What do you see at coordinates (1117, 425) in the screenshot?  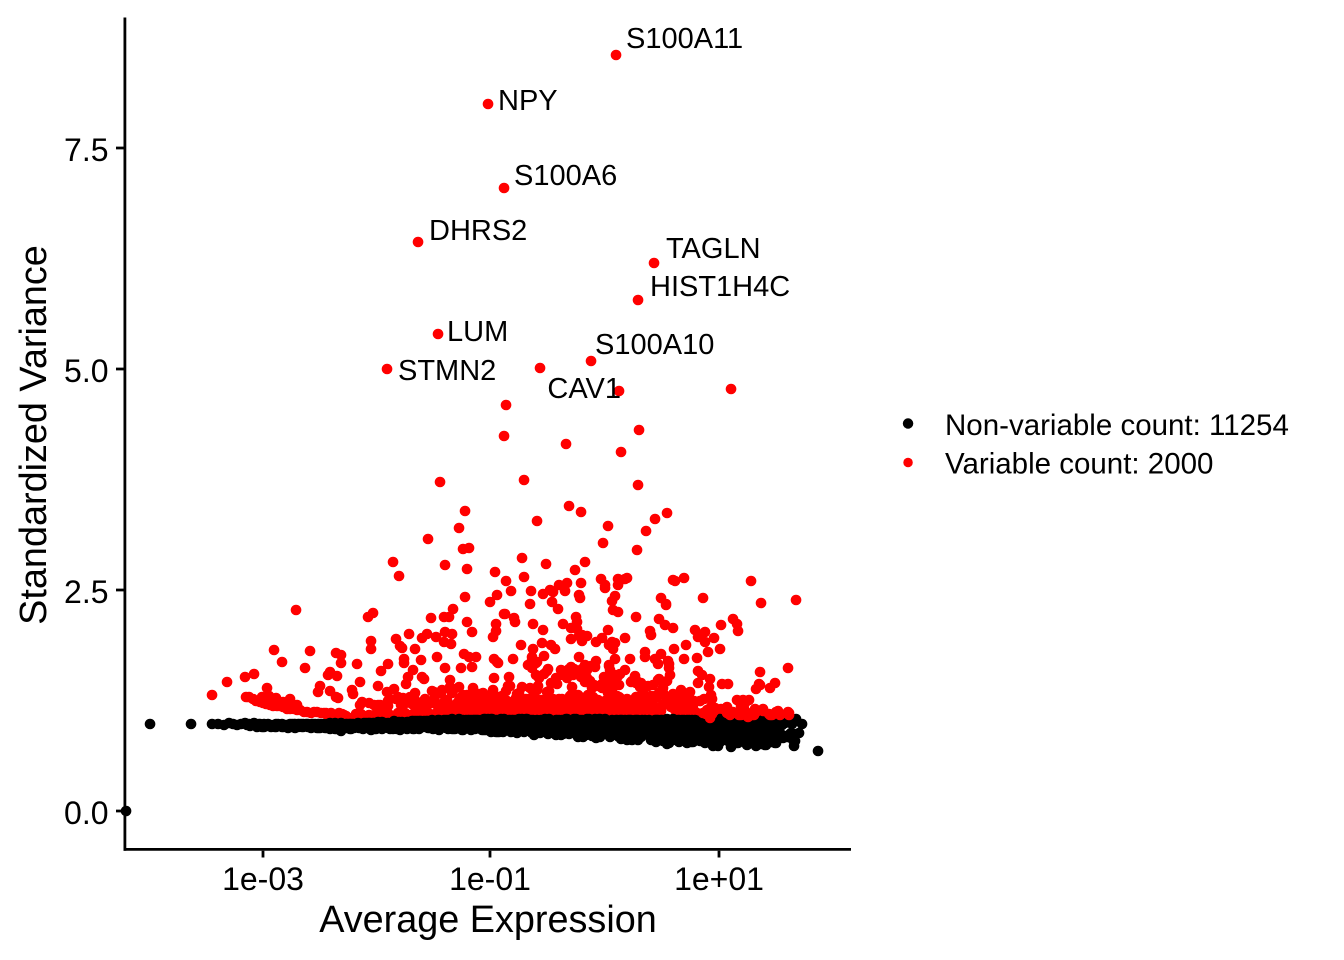 I see `svg-text: Non-variable count: 11254` at bounding box center [1117, 425].